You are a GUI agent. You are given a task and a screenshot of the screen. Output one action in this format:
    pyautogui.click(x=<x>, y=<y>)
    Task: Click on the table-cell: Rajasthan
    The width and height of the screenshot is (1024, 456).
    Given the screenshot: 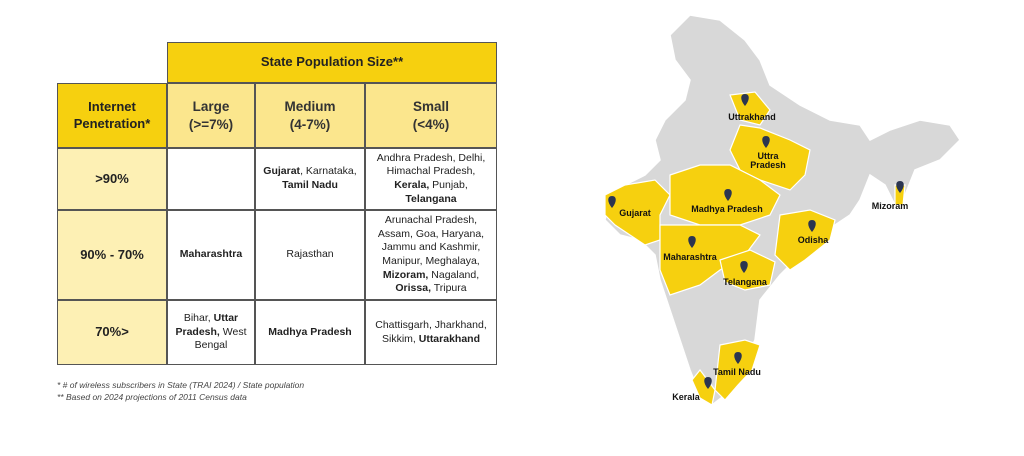 What is the action you would take?
    pyautogui.click(x=310, y=255)
    